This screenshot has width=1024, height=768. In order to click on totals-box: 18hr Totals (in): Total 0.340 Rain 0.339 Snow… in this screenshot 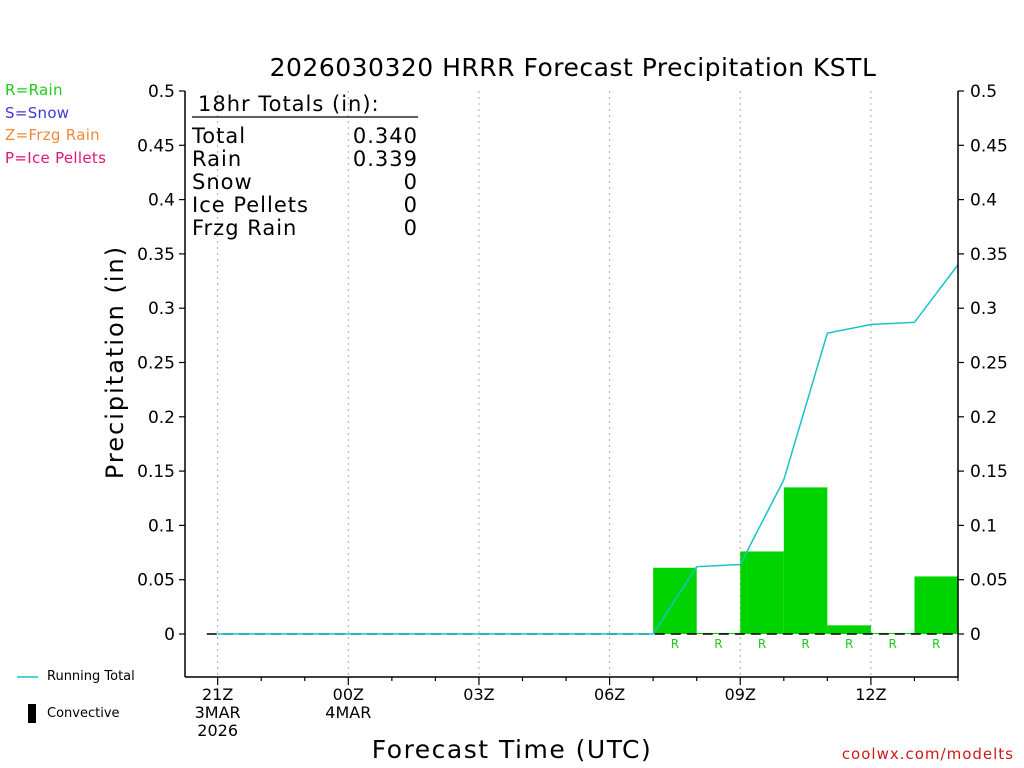, I will do `click(304, 166)`.